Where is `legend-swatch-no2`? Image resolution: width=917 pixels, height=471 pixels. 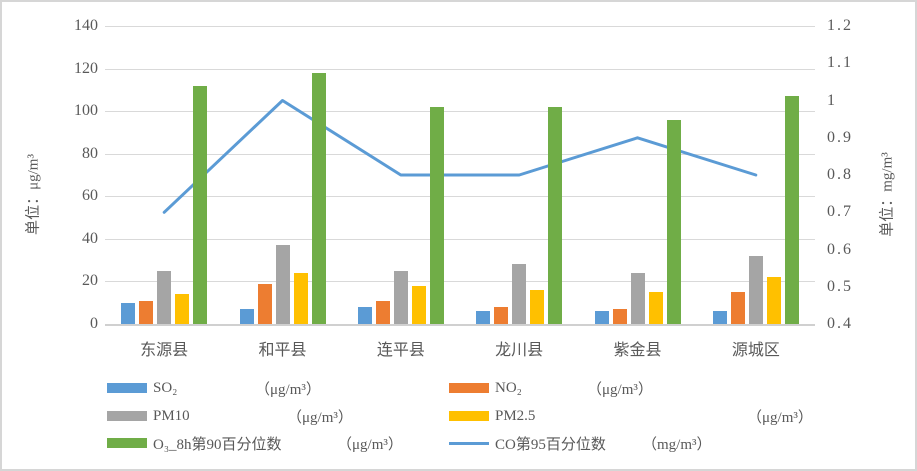
legend-swatch-no2 is located at coordinates (469, 388).